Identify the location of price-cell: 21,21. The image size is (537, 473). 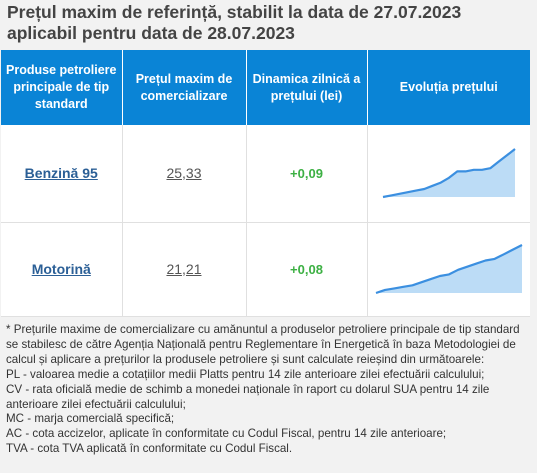
(184, 269).